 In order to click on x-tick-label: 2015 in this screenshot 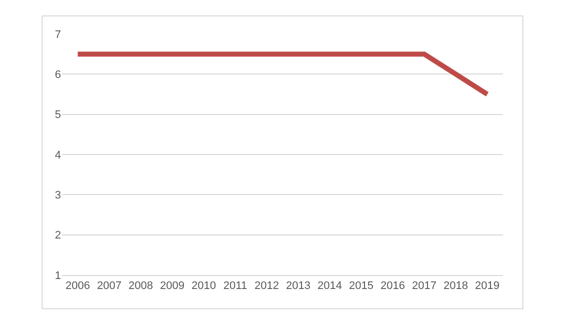, I will do `click(361, 286)`.